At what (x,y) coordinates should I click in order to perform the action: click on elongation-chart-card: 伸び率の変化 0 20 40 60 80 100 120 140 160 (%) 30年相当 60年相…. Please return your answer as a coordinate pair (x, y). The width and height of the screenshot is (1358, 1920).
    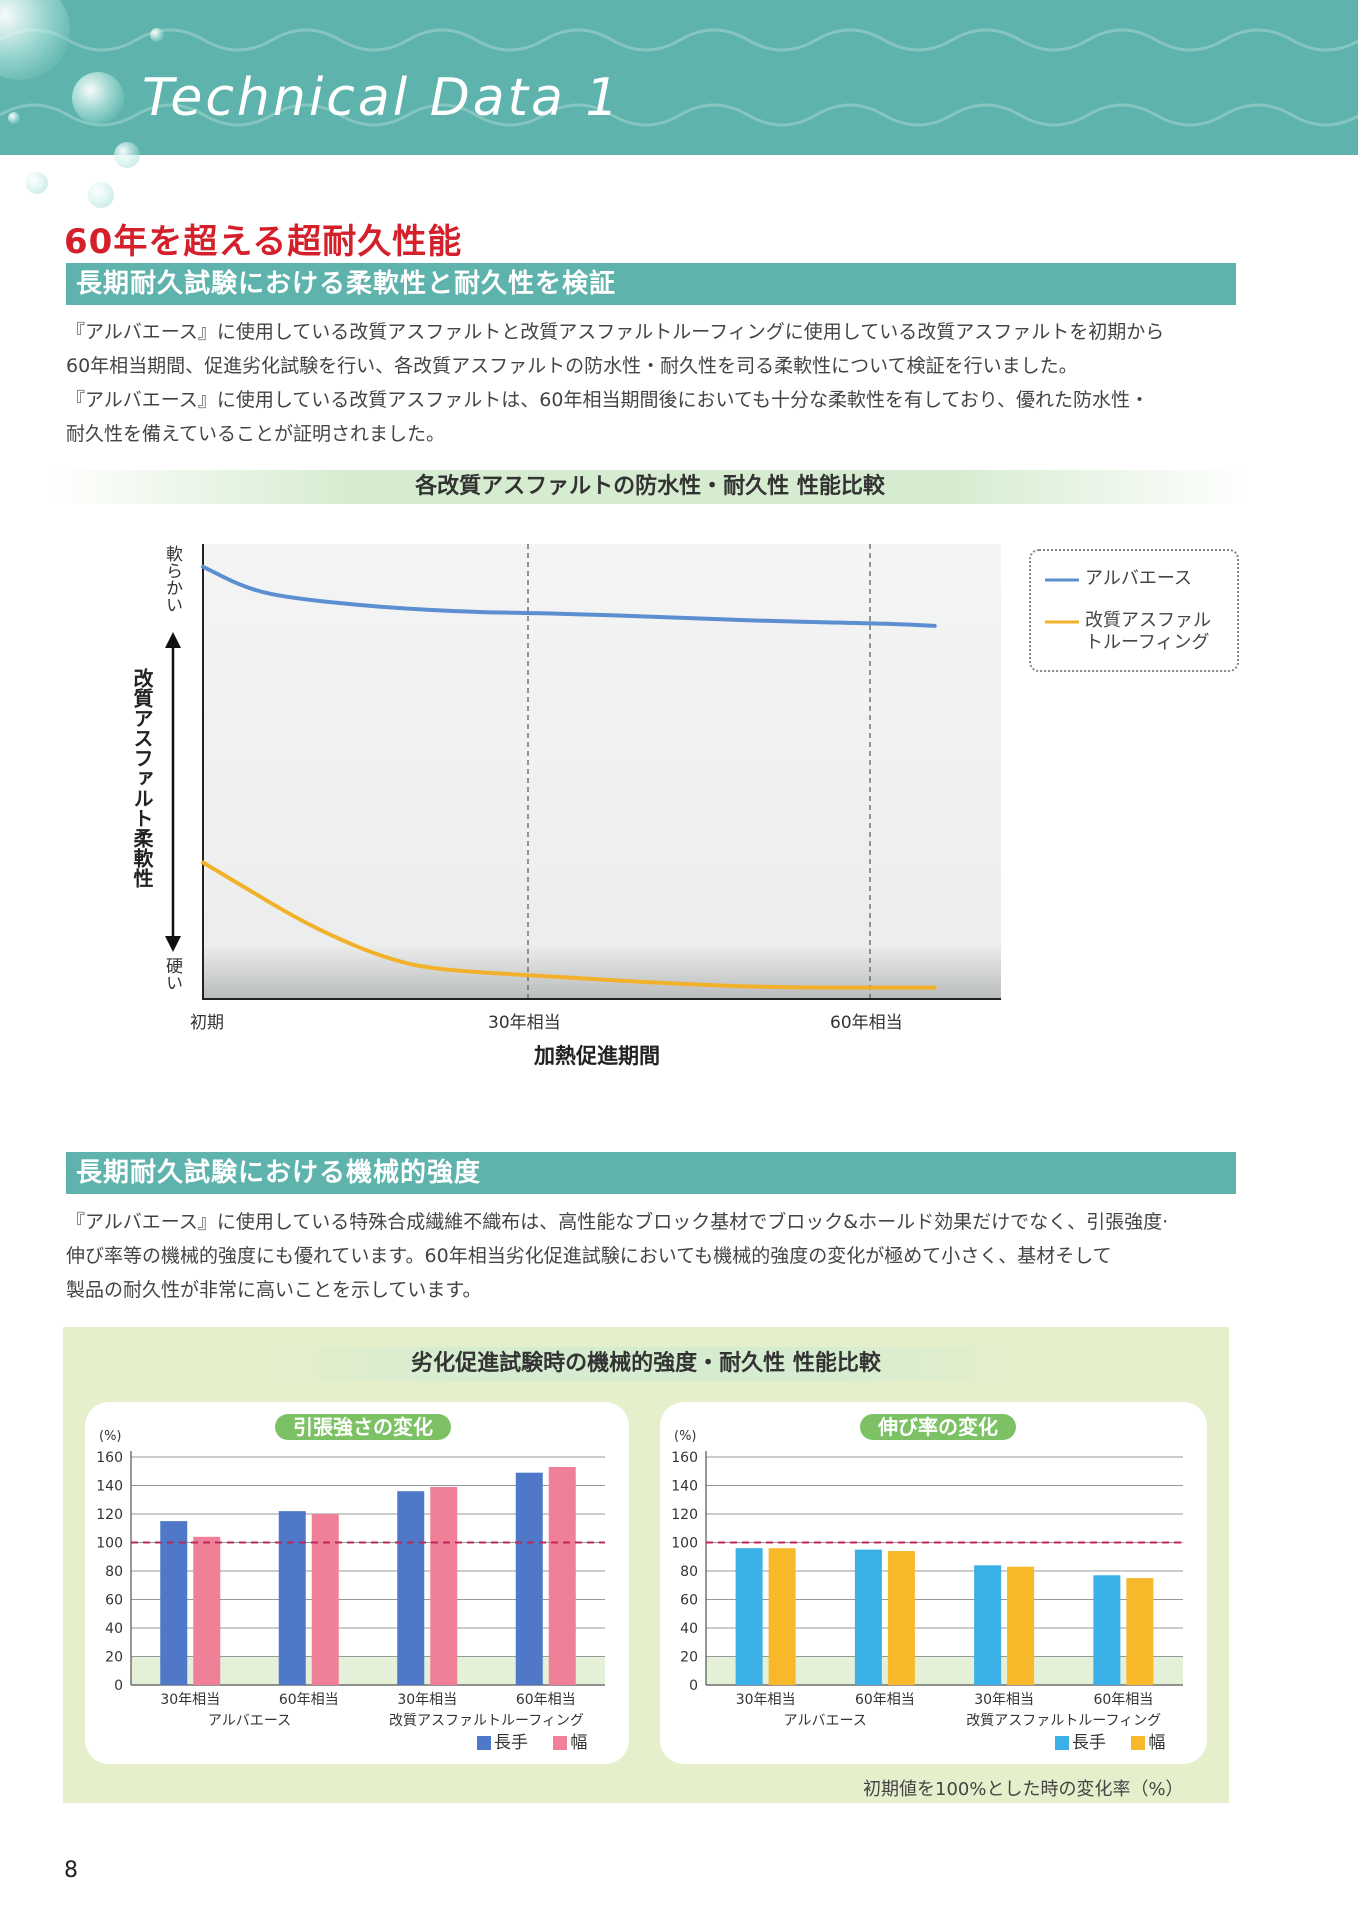
    Looking at the image, I should click on (933, 1583).